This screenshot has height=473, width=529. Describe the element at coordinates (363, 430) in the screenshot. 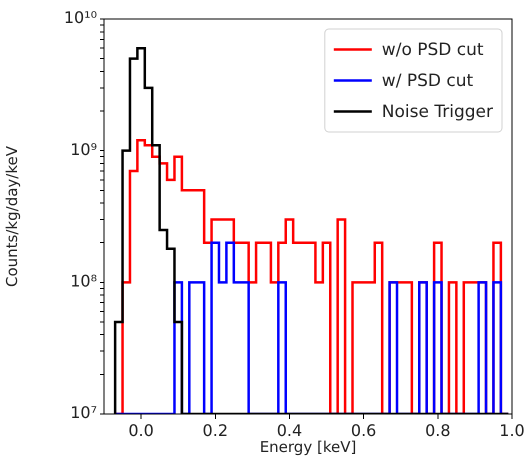

I see `x-tick-label: 0.6` at that location.